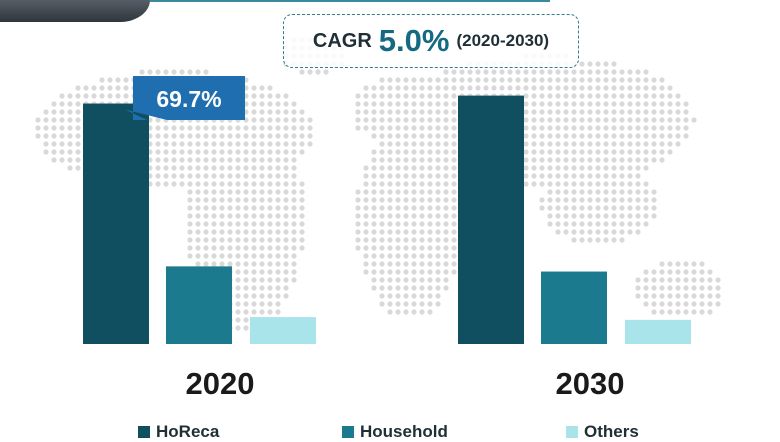 The image size is (780, 442). What do you see at coordinates (572, 432) in the screenshot?
I see `legend-swatch-others` at bounding box center [572, 432].